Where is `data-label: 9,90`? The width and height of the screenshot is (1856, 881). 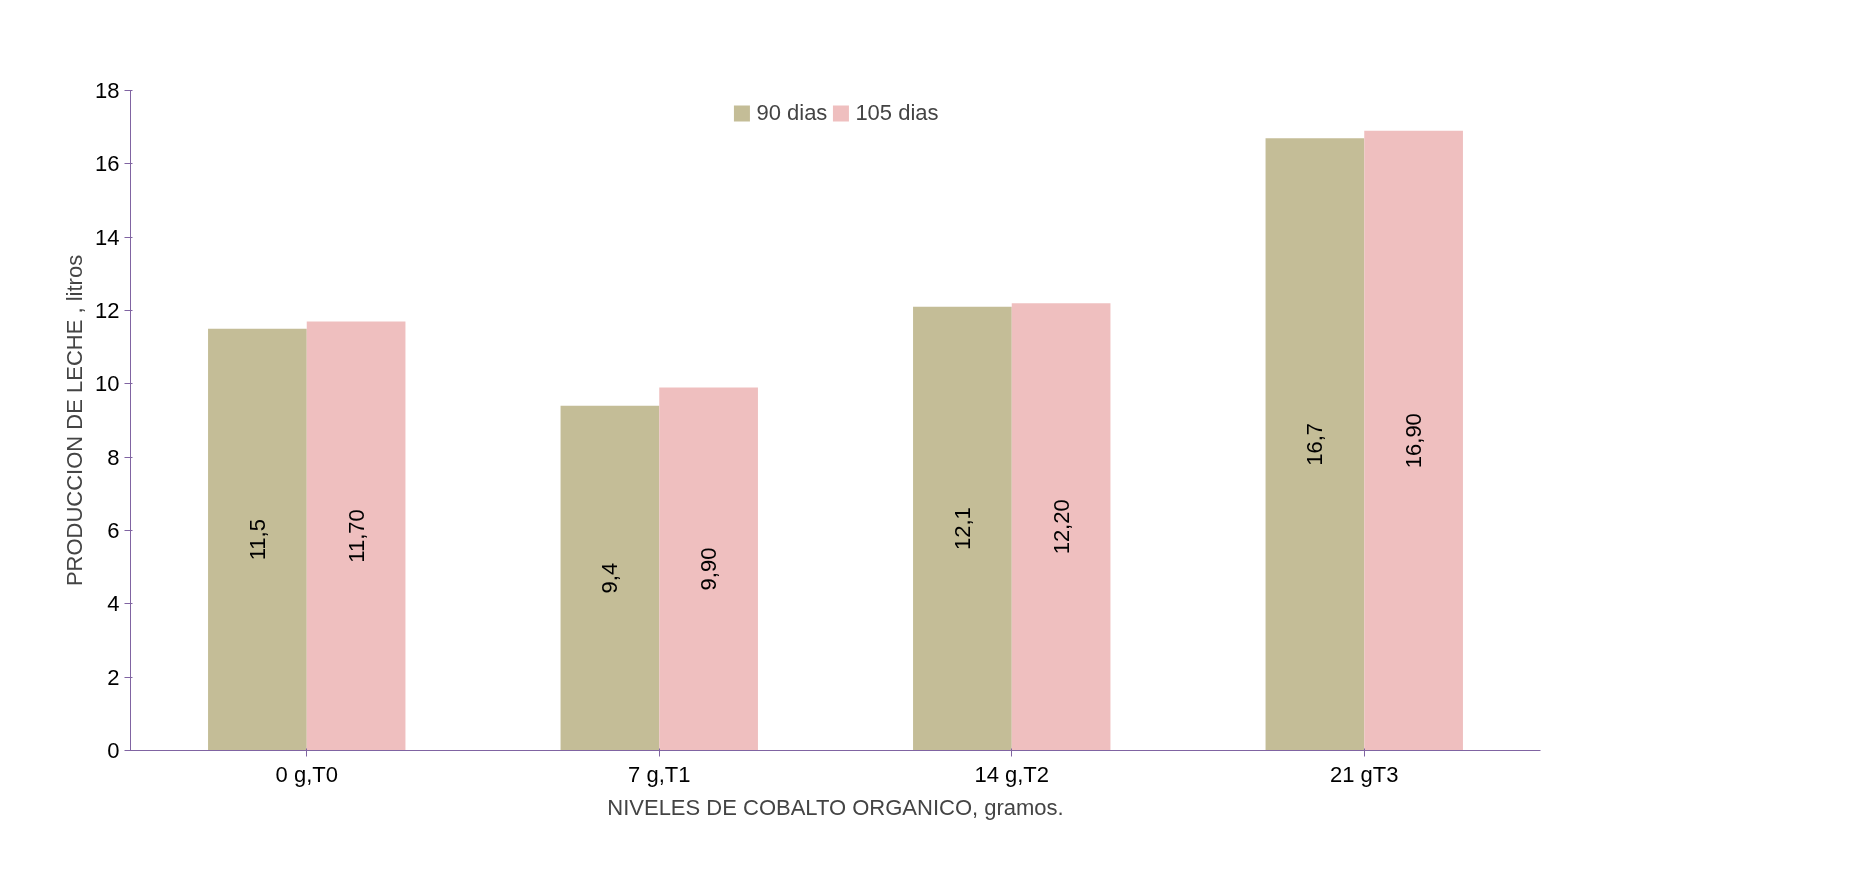 data-label: 9,90 is located at coordinates (709, 569).